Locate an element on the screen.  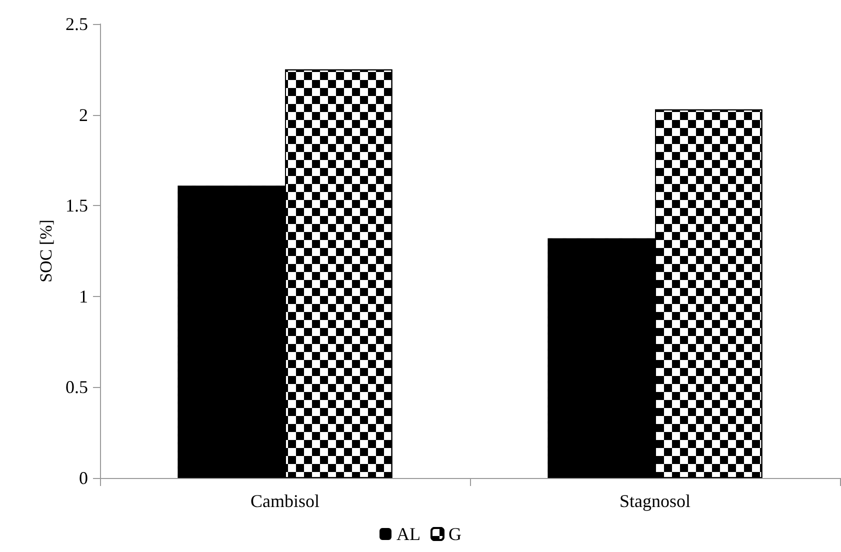
x-tick-label: Stagnosol is located at coordinates (655, 501).